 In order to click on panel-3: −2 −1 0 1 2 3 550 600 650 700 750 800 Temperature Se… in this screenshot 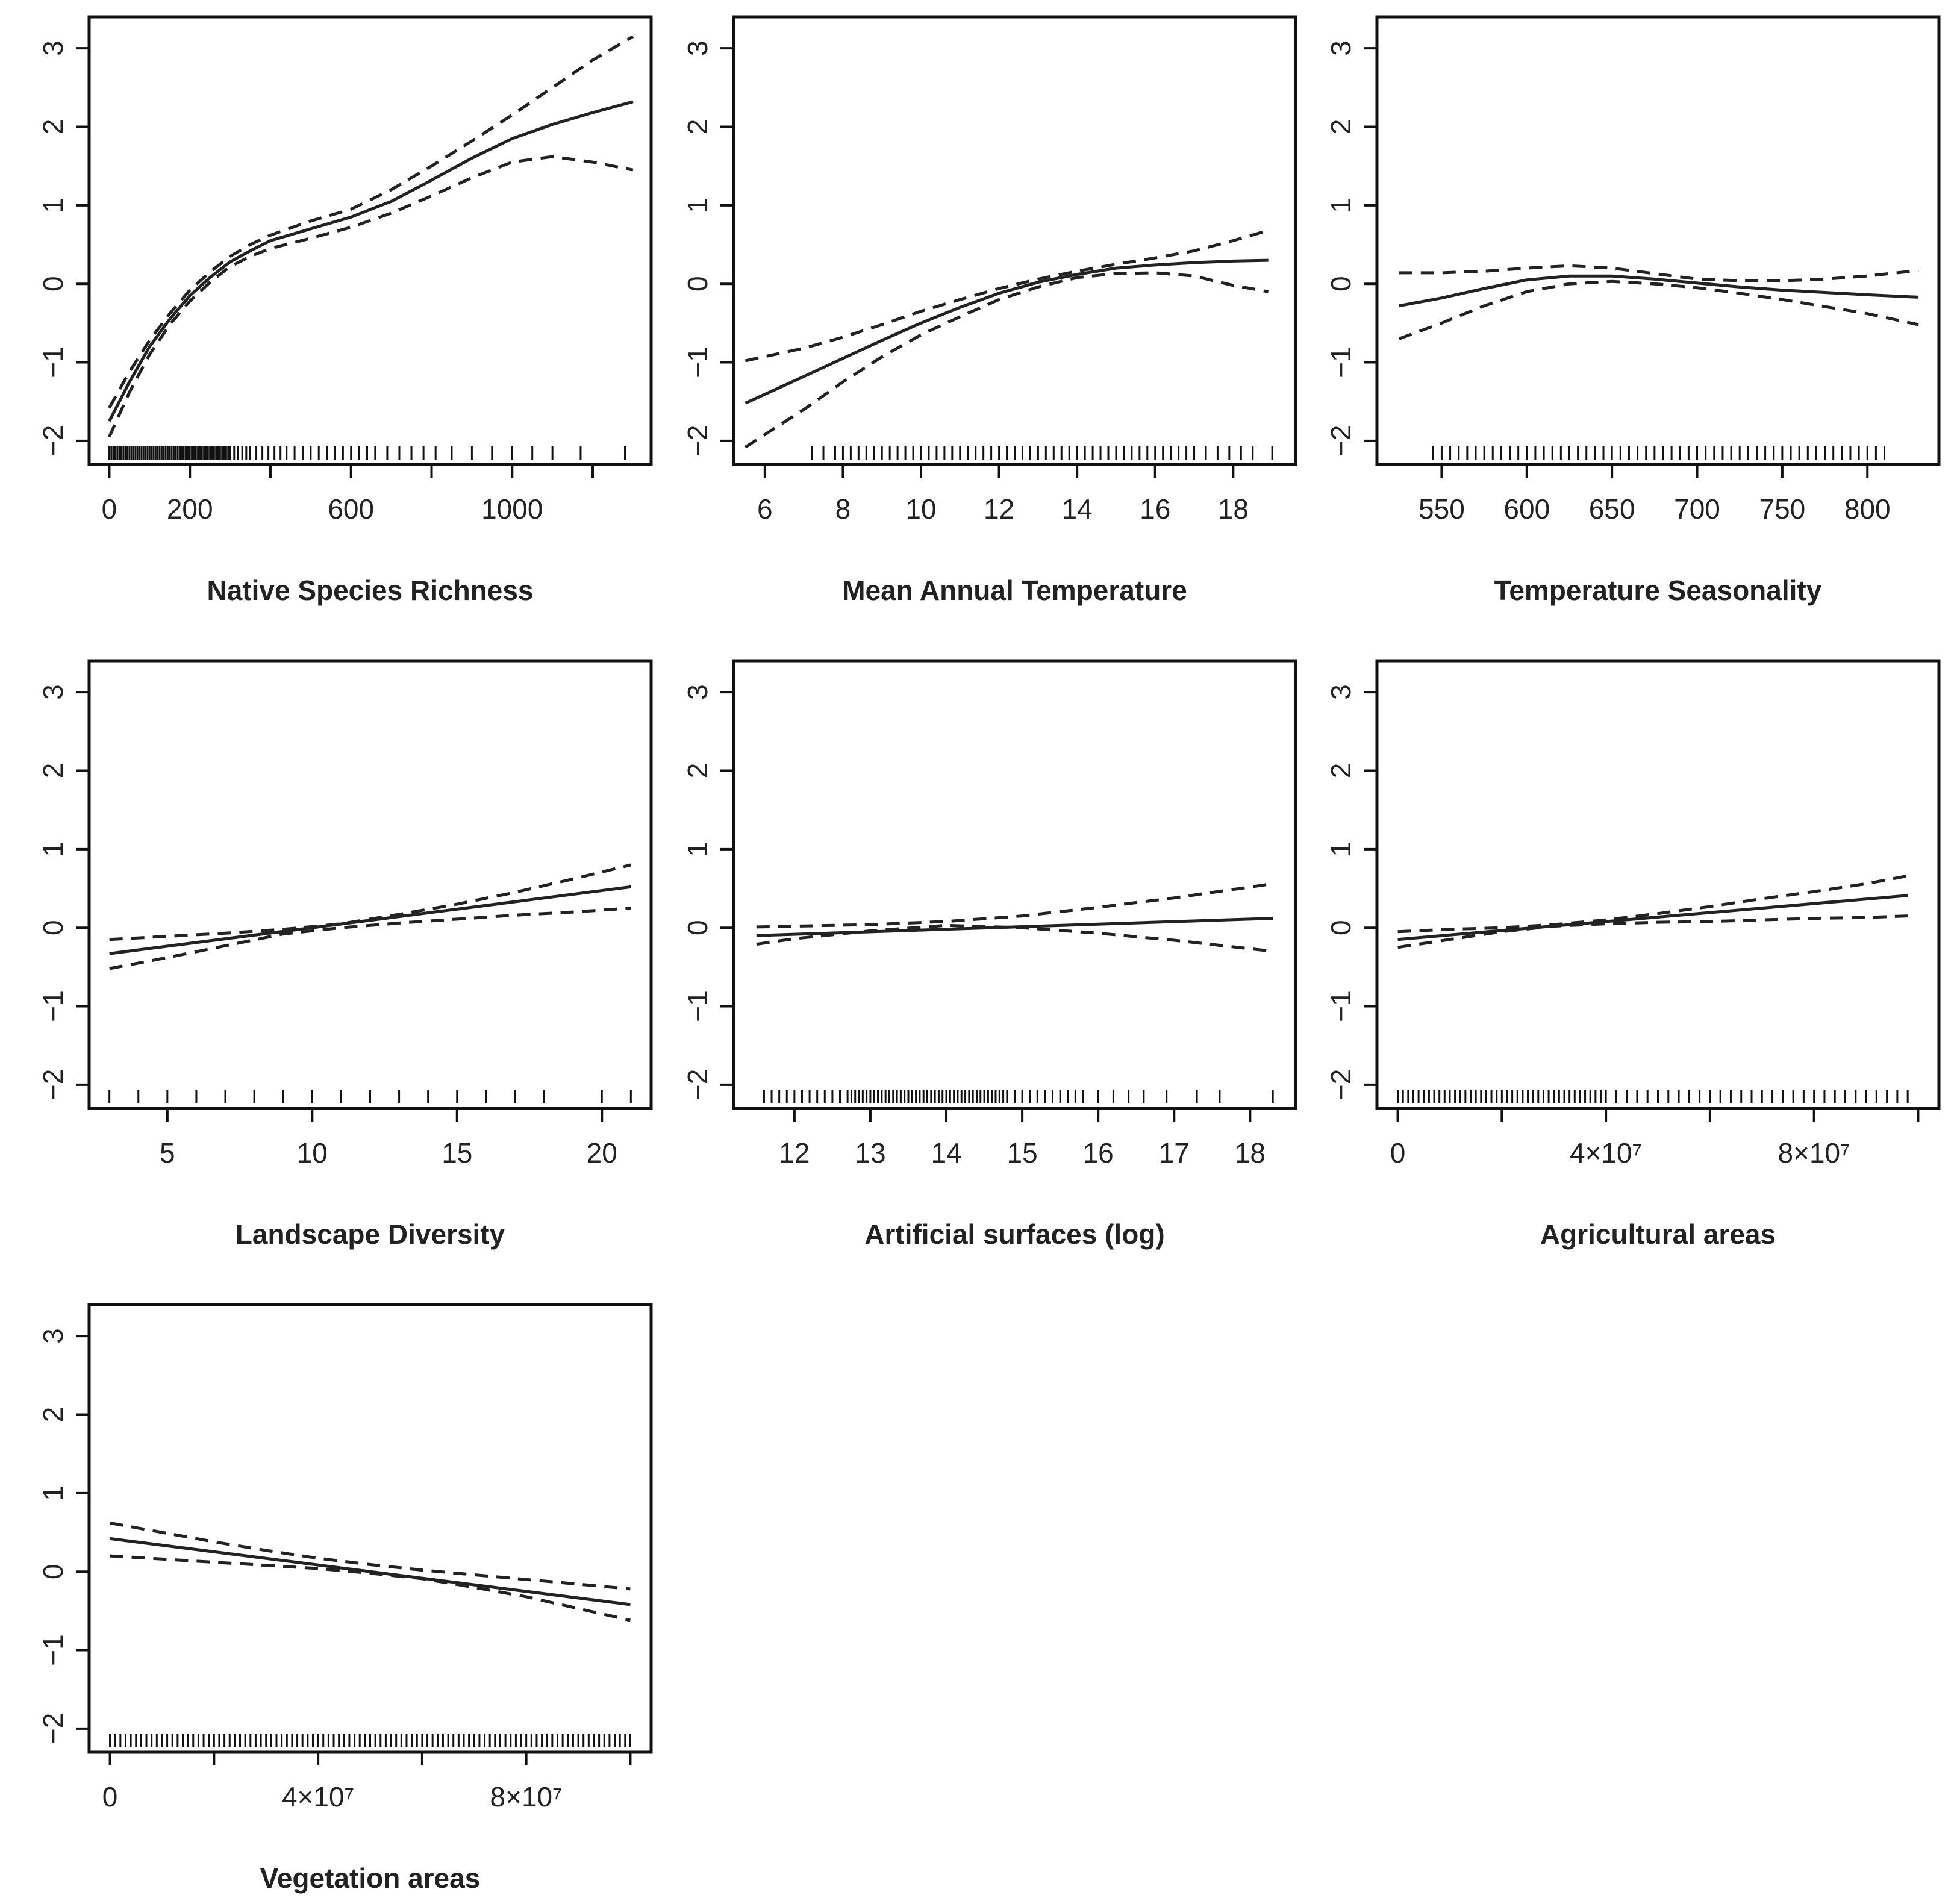, I will do `click(1633, 310)`.